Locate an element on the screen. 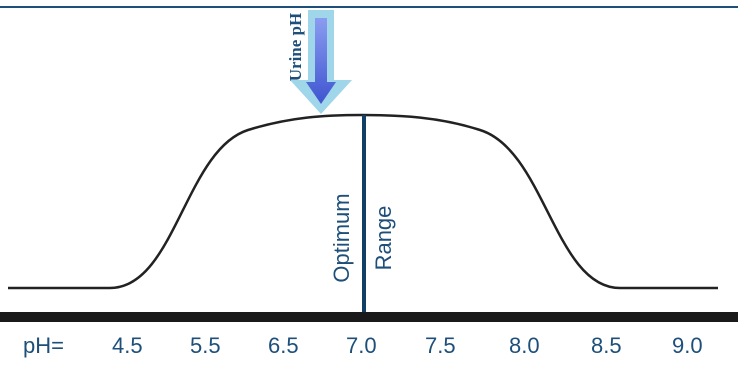 This screenshot has width=738, height=376. axis-tick: 8.5 is located at coordinates (606, 345).